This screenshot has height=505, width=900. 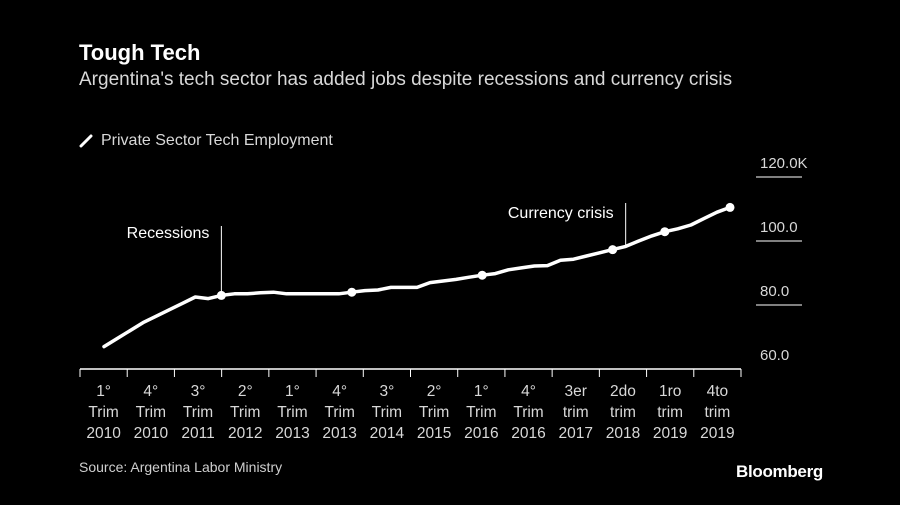 What do you see at coordinates (623, 391) in the screenshot?
I see `x-tick-label: 2do` at bounding box center [623, 391].